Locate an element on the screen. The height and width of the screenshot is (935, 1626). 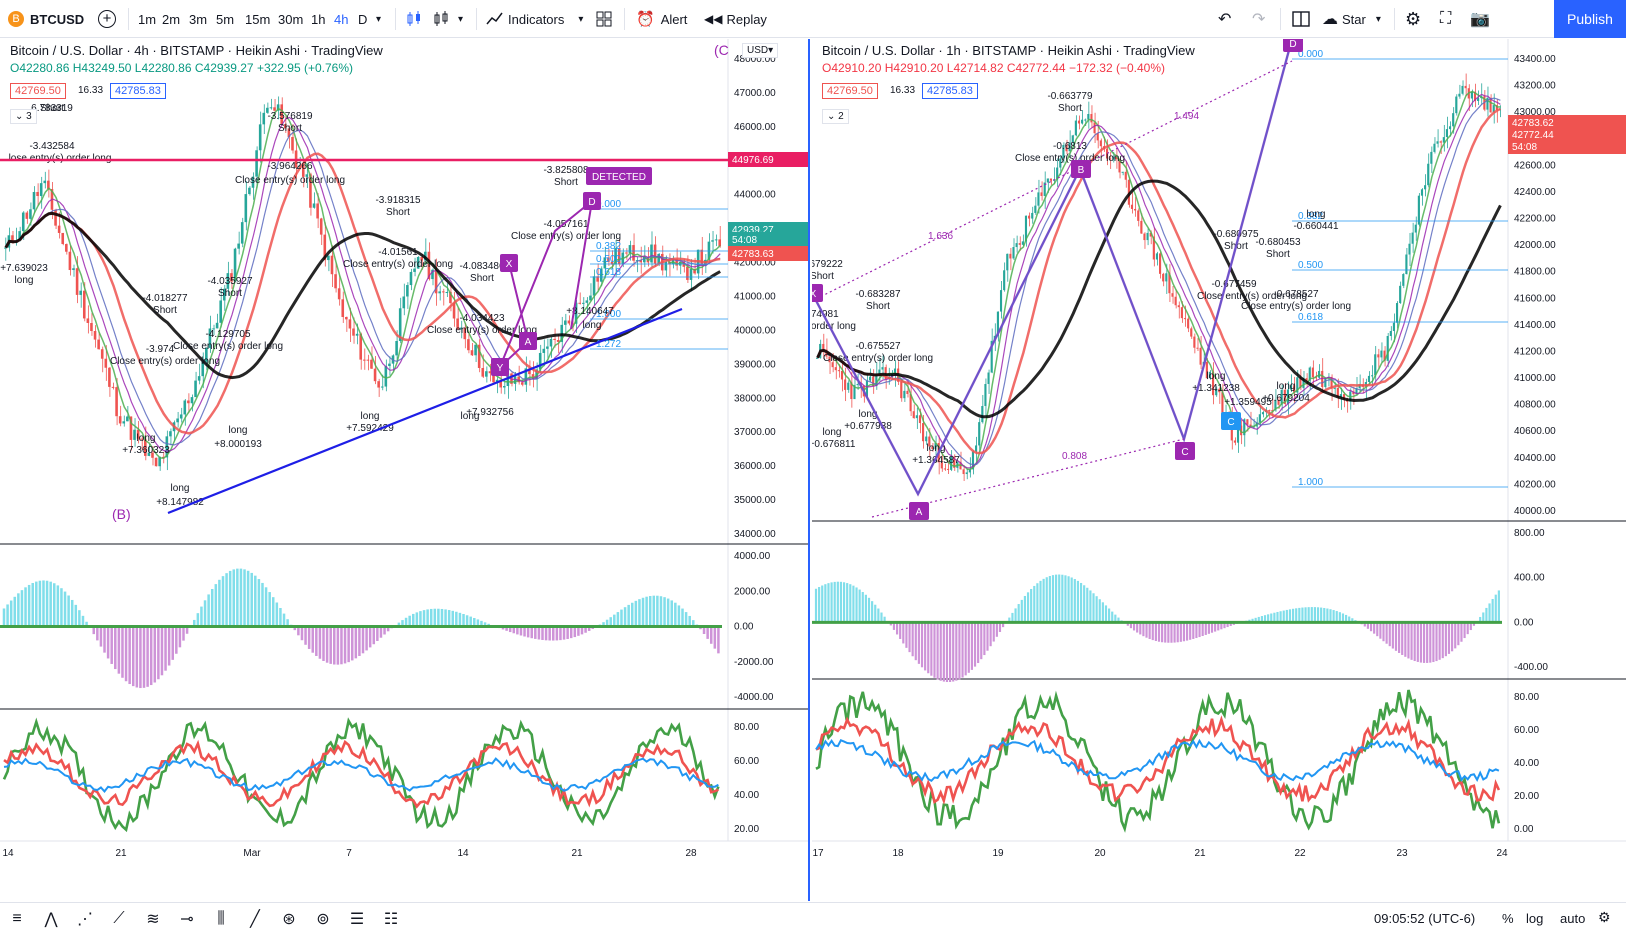
cycle-icon: ⊚ is located at coordinates (323, 919).